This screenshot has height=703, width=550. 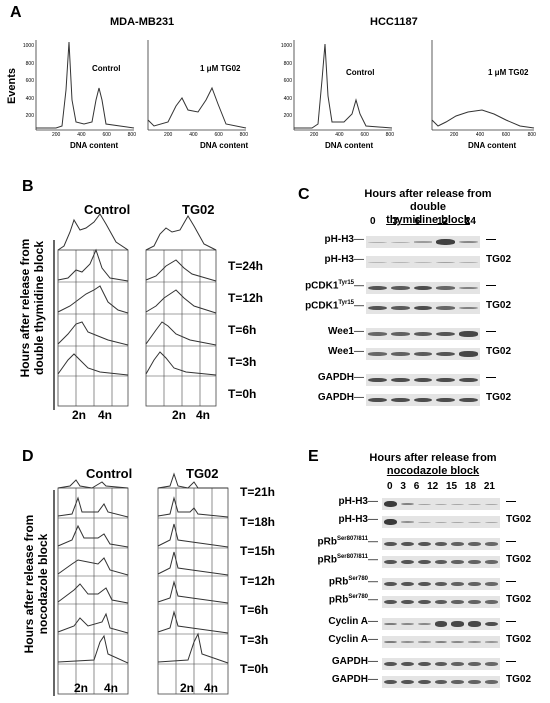 I want to click on header-line: thymidine block, so click(x=428, y=220).